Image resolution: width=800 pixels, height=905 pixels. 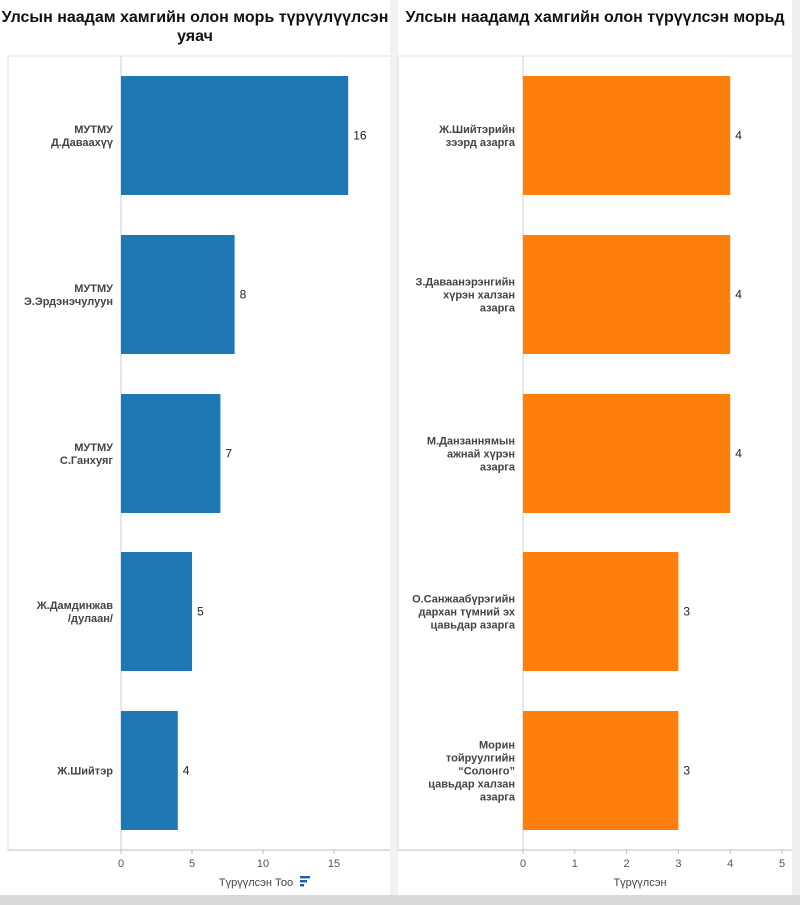 I want to click on data-label: 7, so click(x=228, y=454).